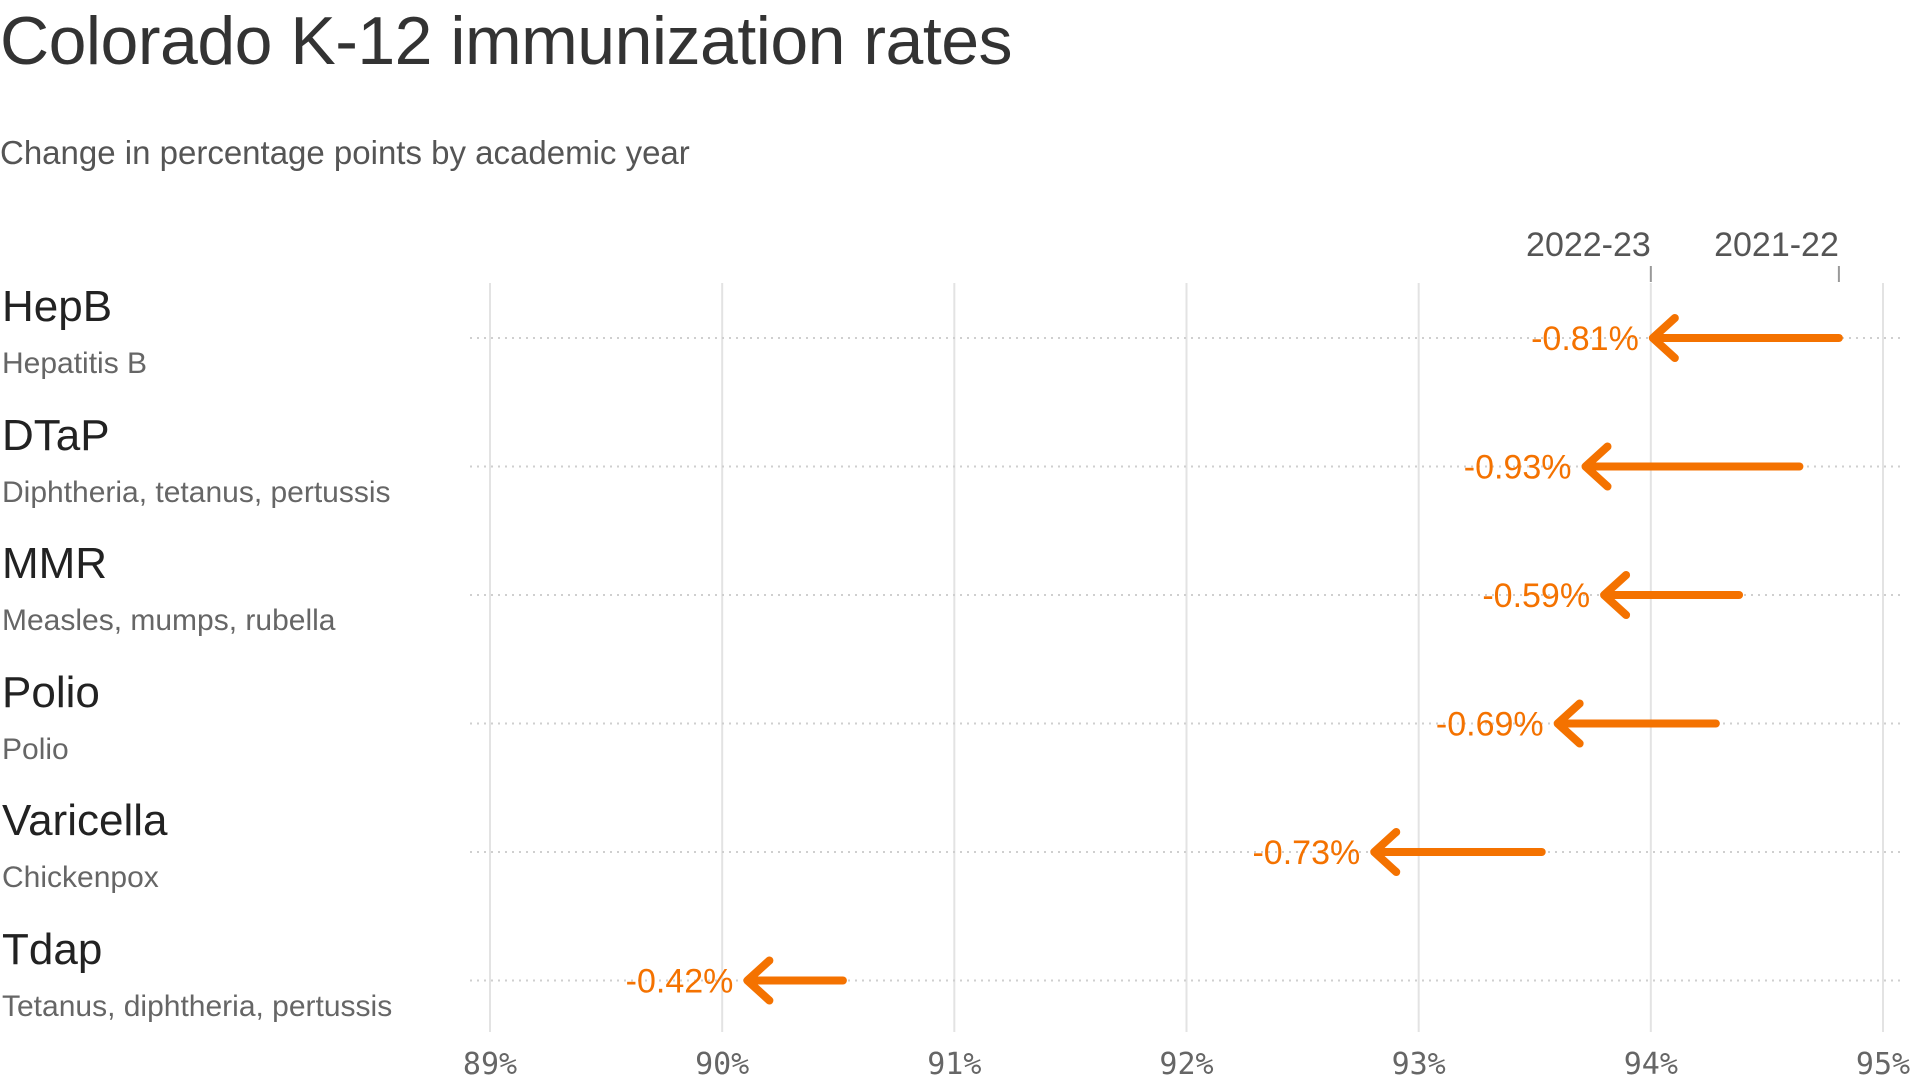  Describe the element at coordinates (197, 1006) in the screenshot. I see `vaccine-description: Tetanus, diphtheria, pertussis` at that location.